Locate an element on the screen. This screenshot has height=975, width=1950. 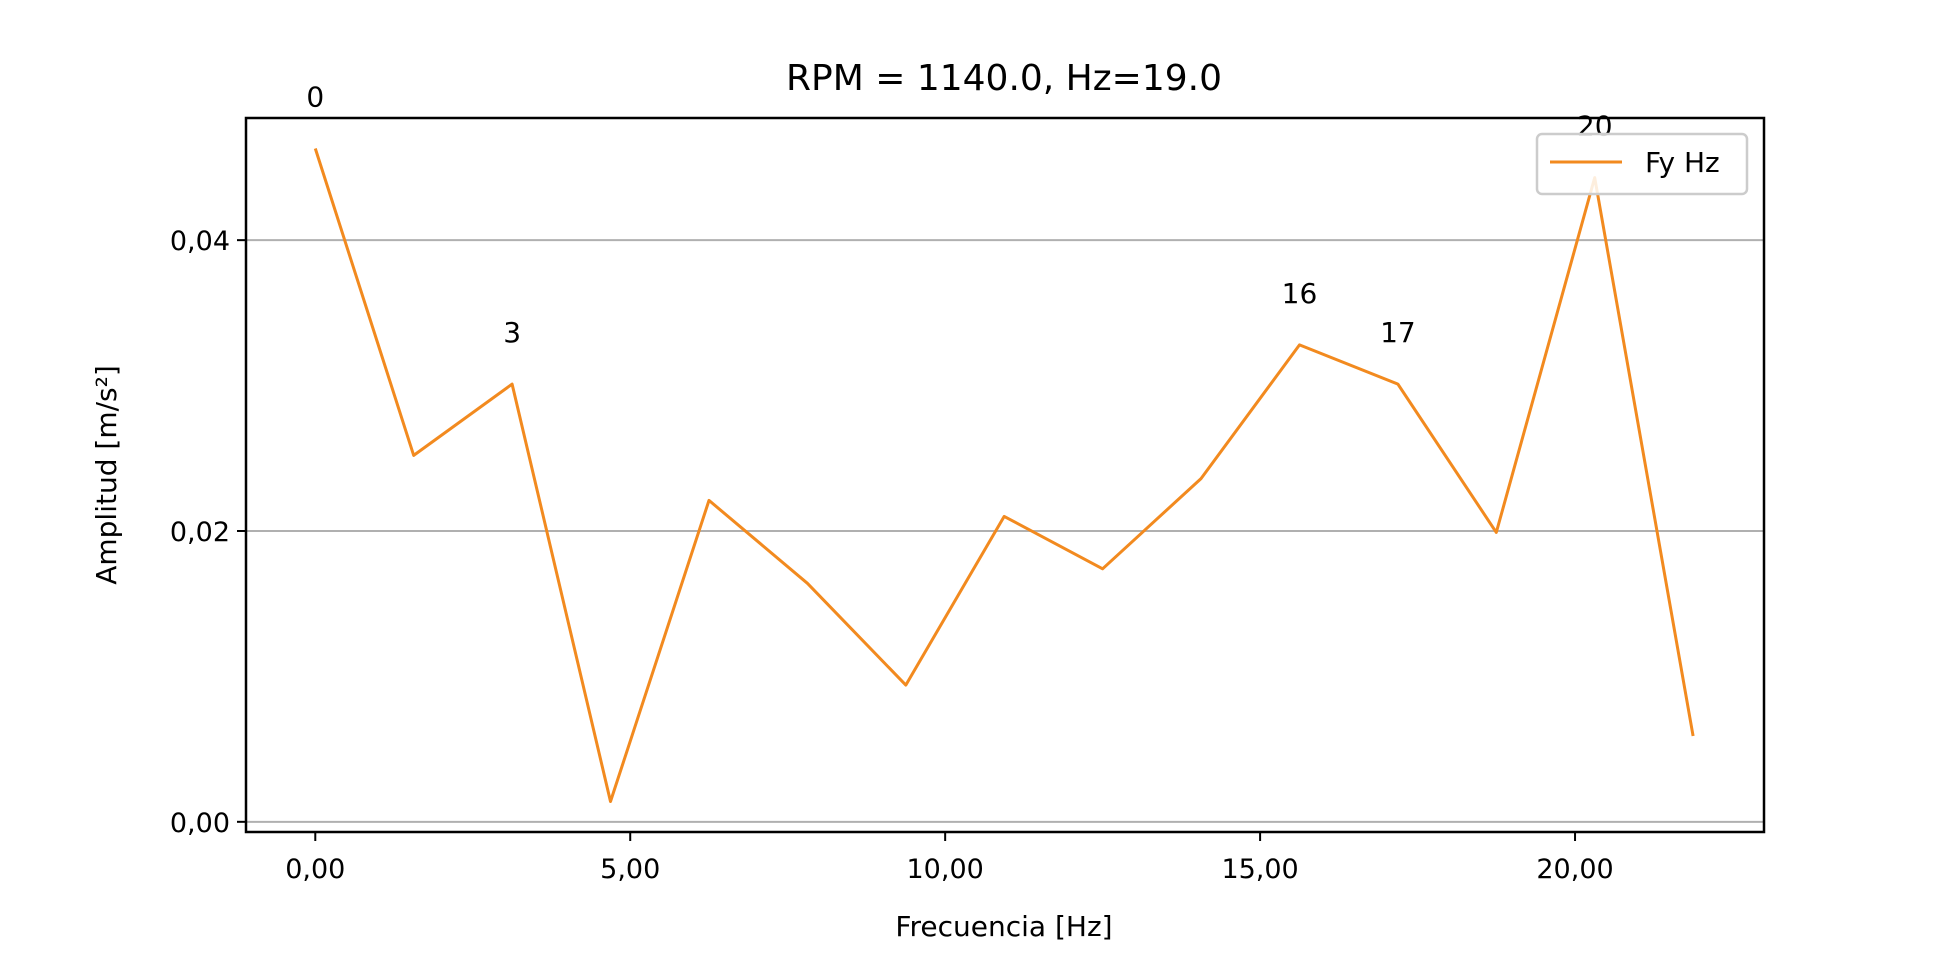
legend: Fy Hz is located at coordinates (1642, 164).